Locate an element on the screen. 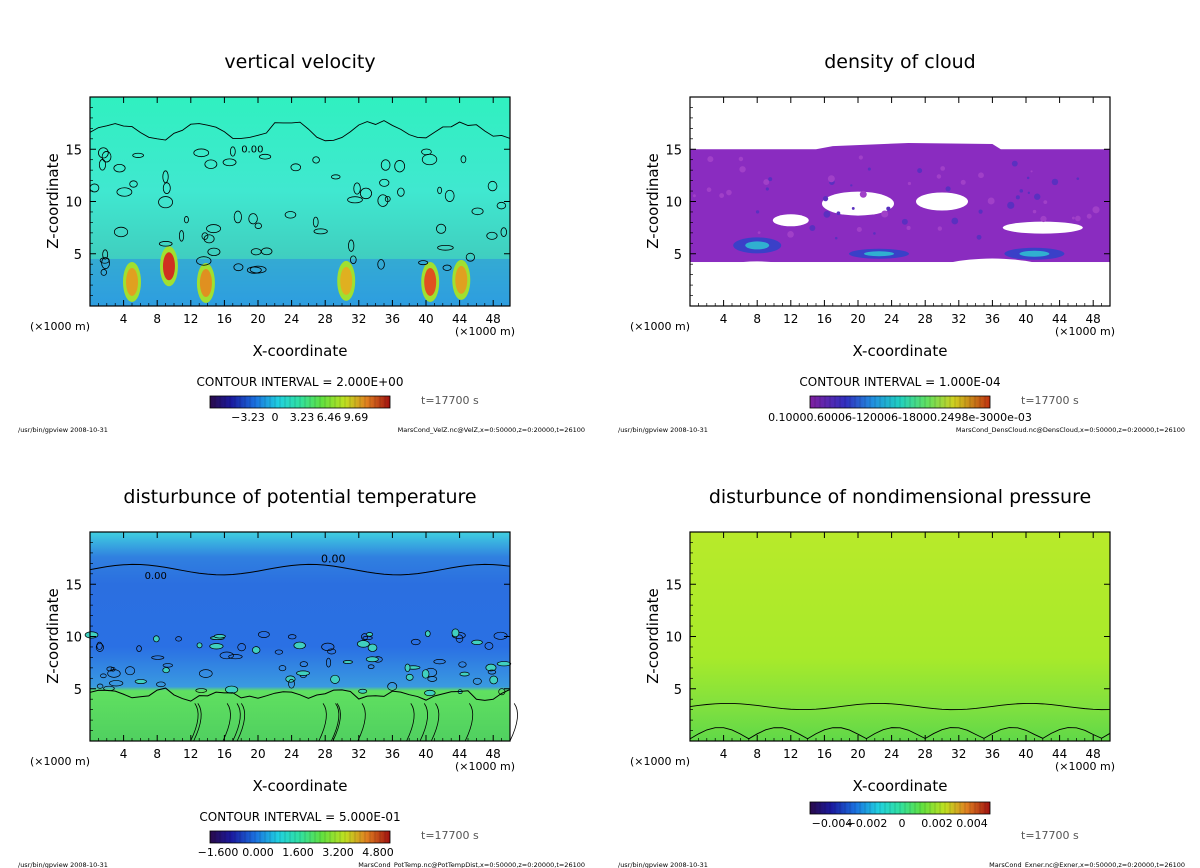 Image resolution: width=1200 pixels, height=868 pixels. contour-label: 0.00 is located at coordinates (252, 149).